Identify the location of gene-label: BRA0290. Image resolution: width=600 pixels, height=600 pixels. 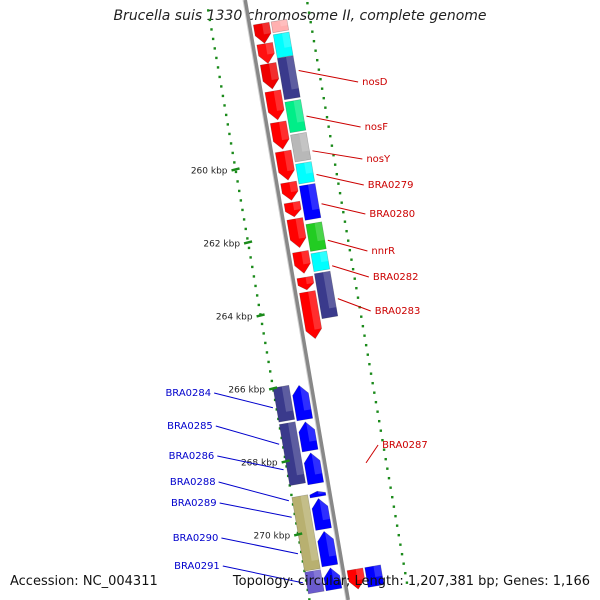
(196, 538).